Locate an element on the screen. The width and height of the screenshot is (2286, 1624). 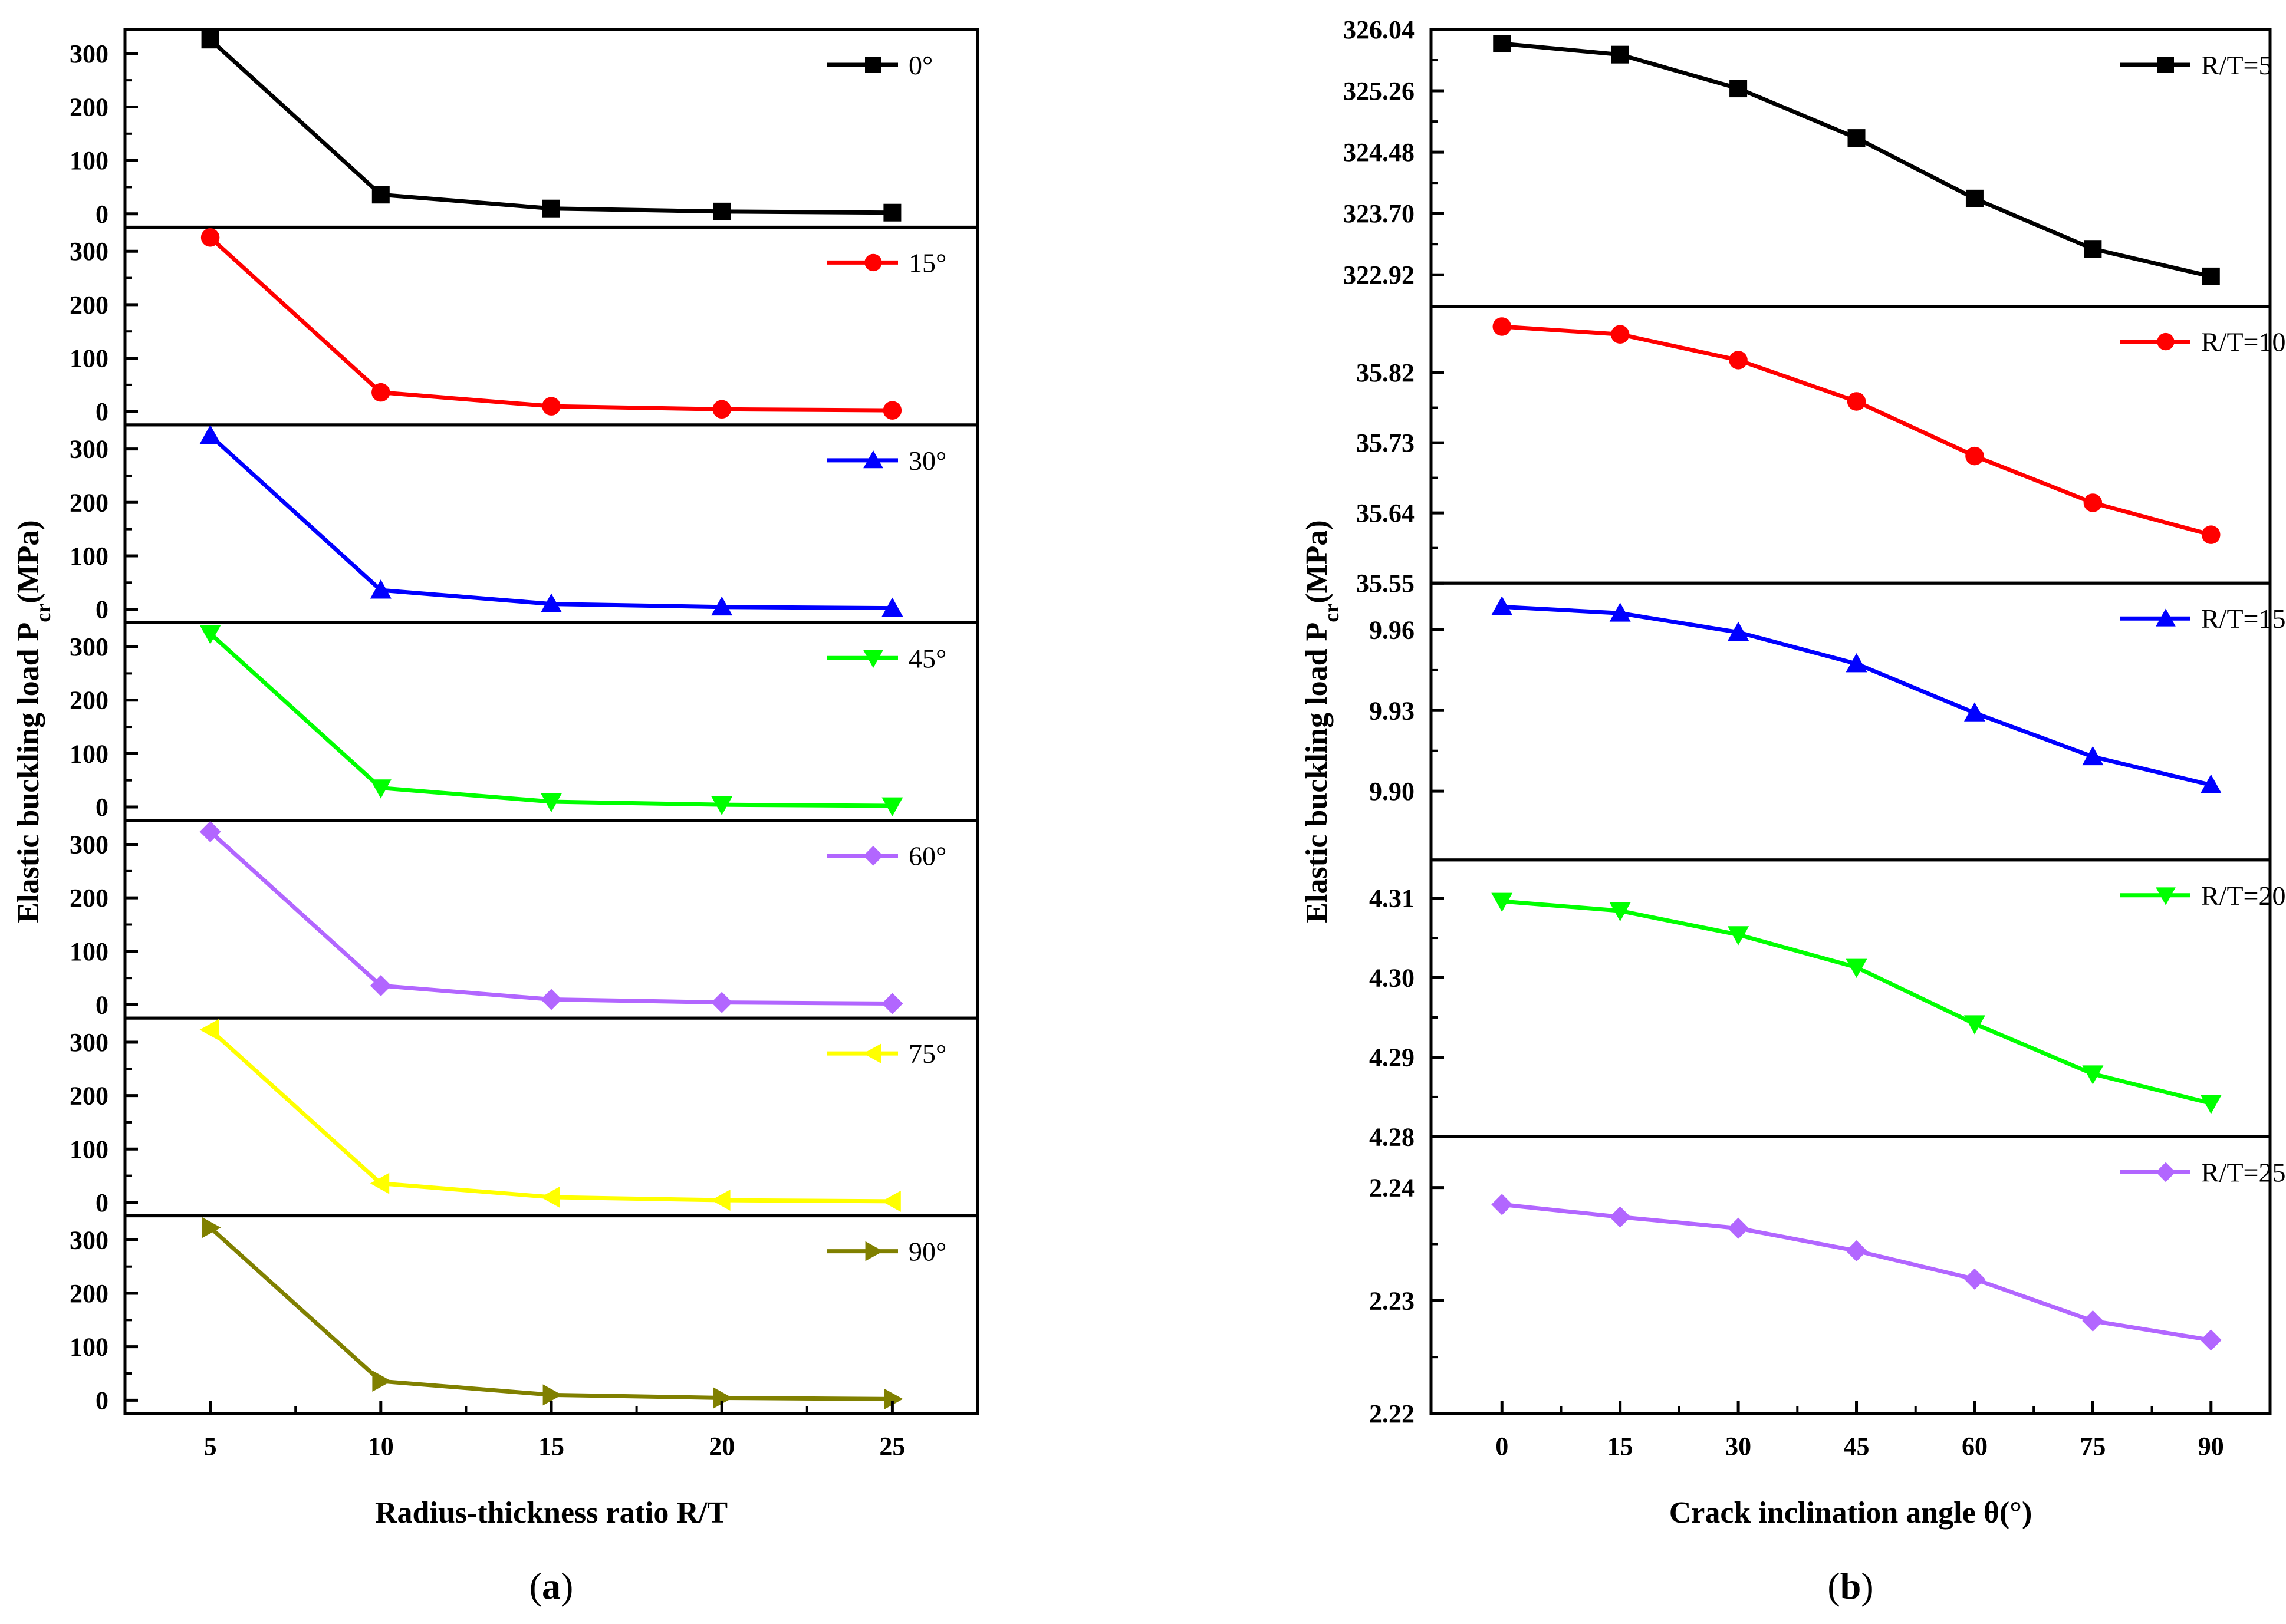
legend-label: R/T=10 is located at coordinates (2243, 342).